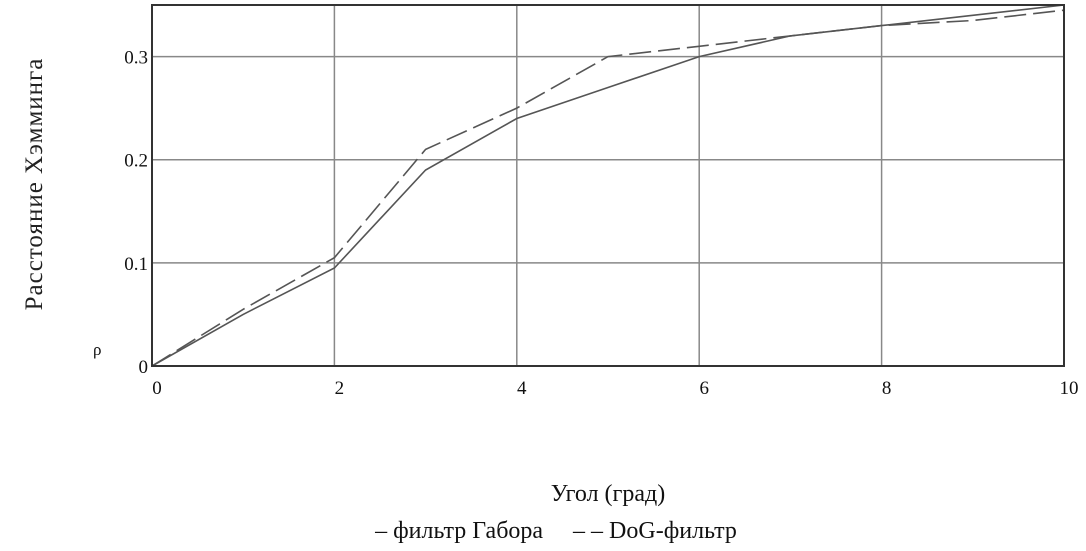 The height and width of the screenshot is (551, 1086). I want to click on legend: – фильтр Габора – – DoG-фильтр, so click(555, 531).